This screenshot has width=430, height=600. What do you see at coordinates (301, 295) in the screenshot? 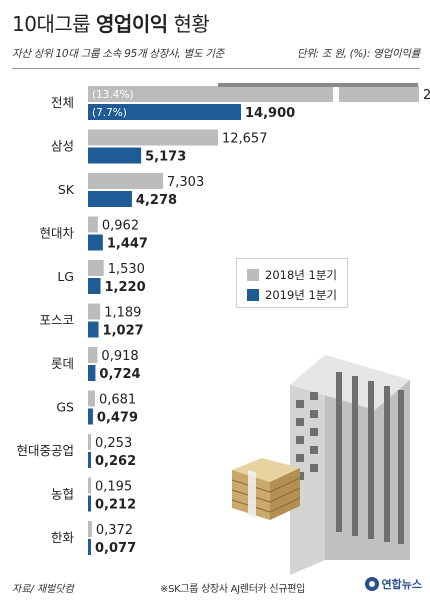
I see `legend-label-2019: 2019년 1분기` at bounding box center [301, 295].